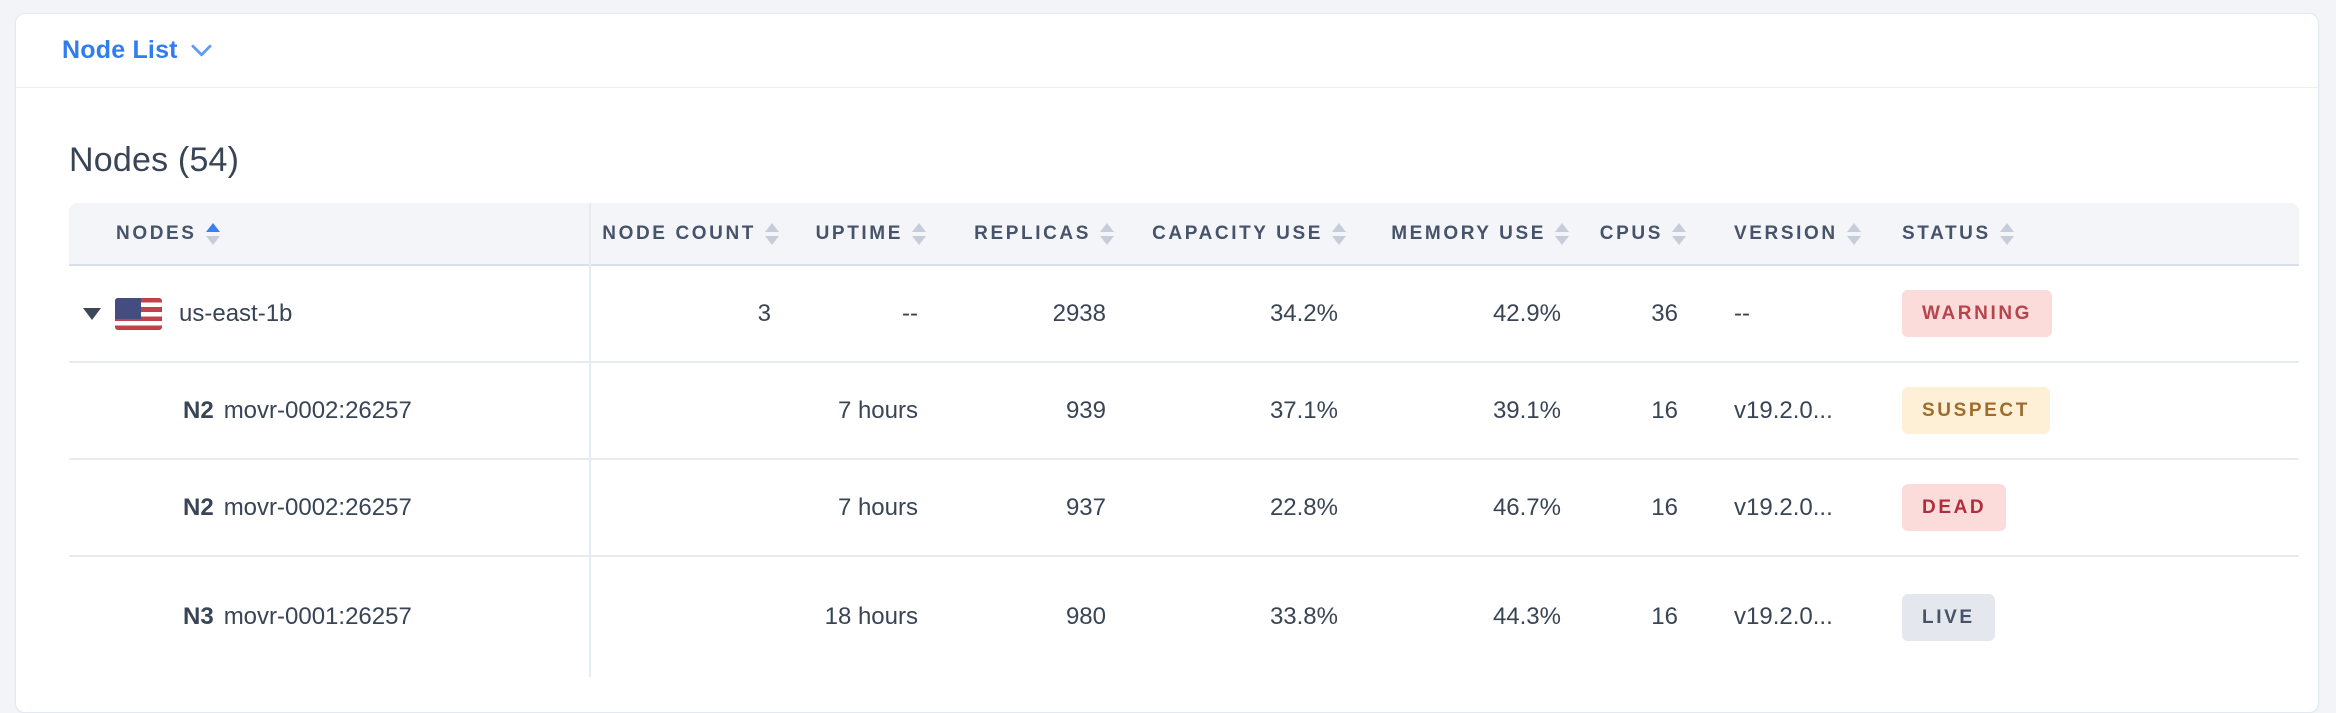 This screenshot has height=713, width=2336. I want to click on column-label: UPTIME, so click(859, 233).